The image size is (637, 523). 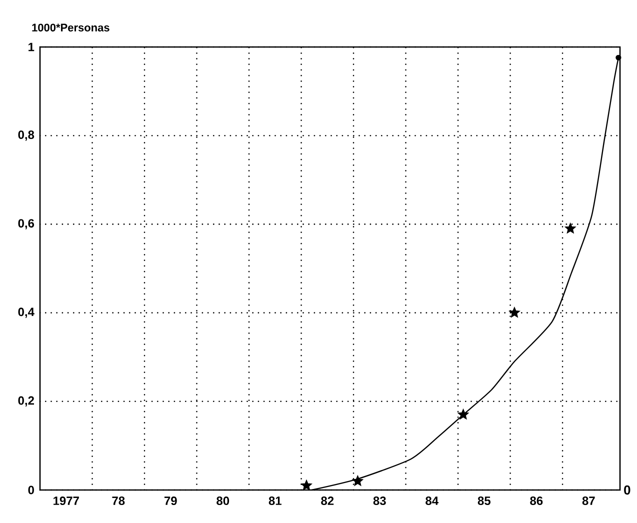 What do you see at coordinates (26, 313) in the screenshot?
I see `y-tick-label: 0,4` at bounding box center [26, 313].